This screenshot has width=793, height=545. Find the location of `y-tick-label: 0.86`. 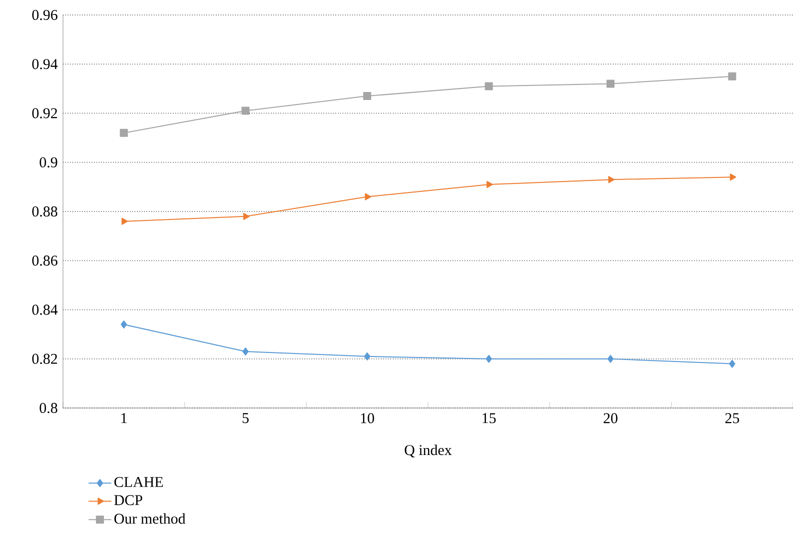

y-tick-label: 0.86 is located at coordinates (45, 261).